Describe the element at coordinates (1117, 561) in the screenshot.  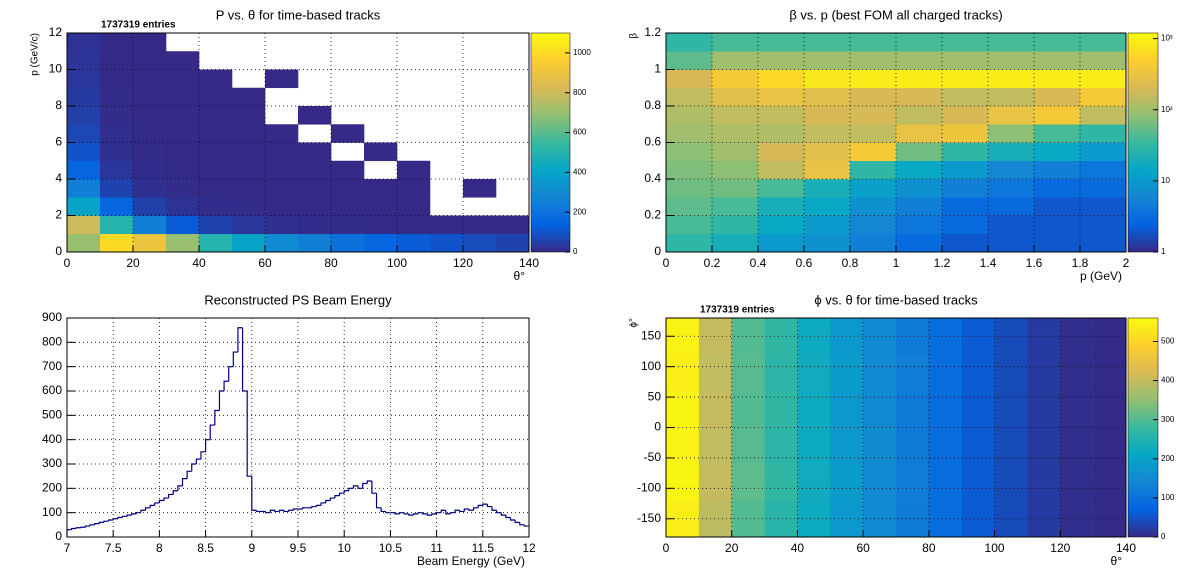
I see `x-axis-label: θ°` at that location.